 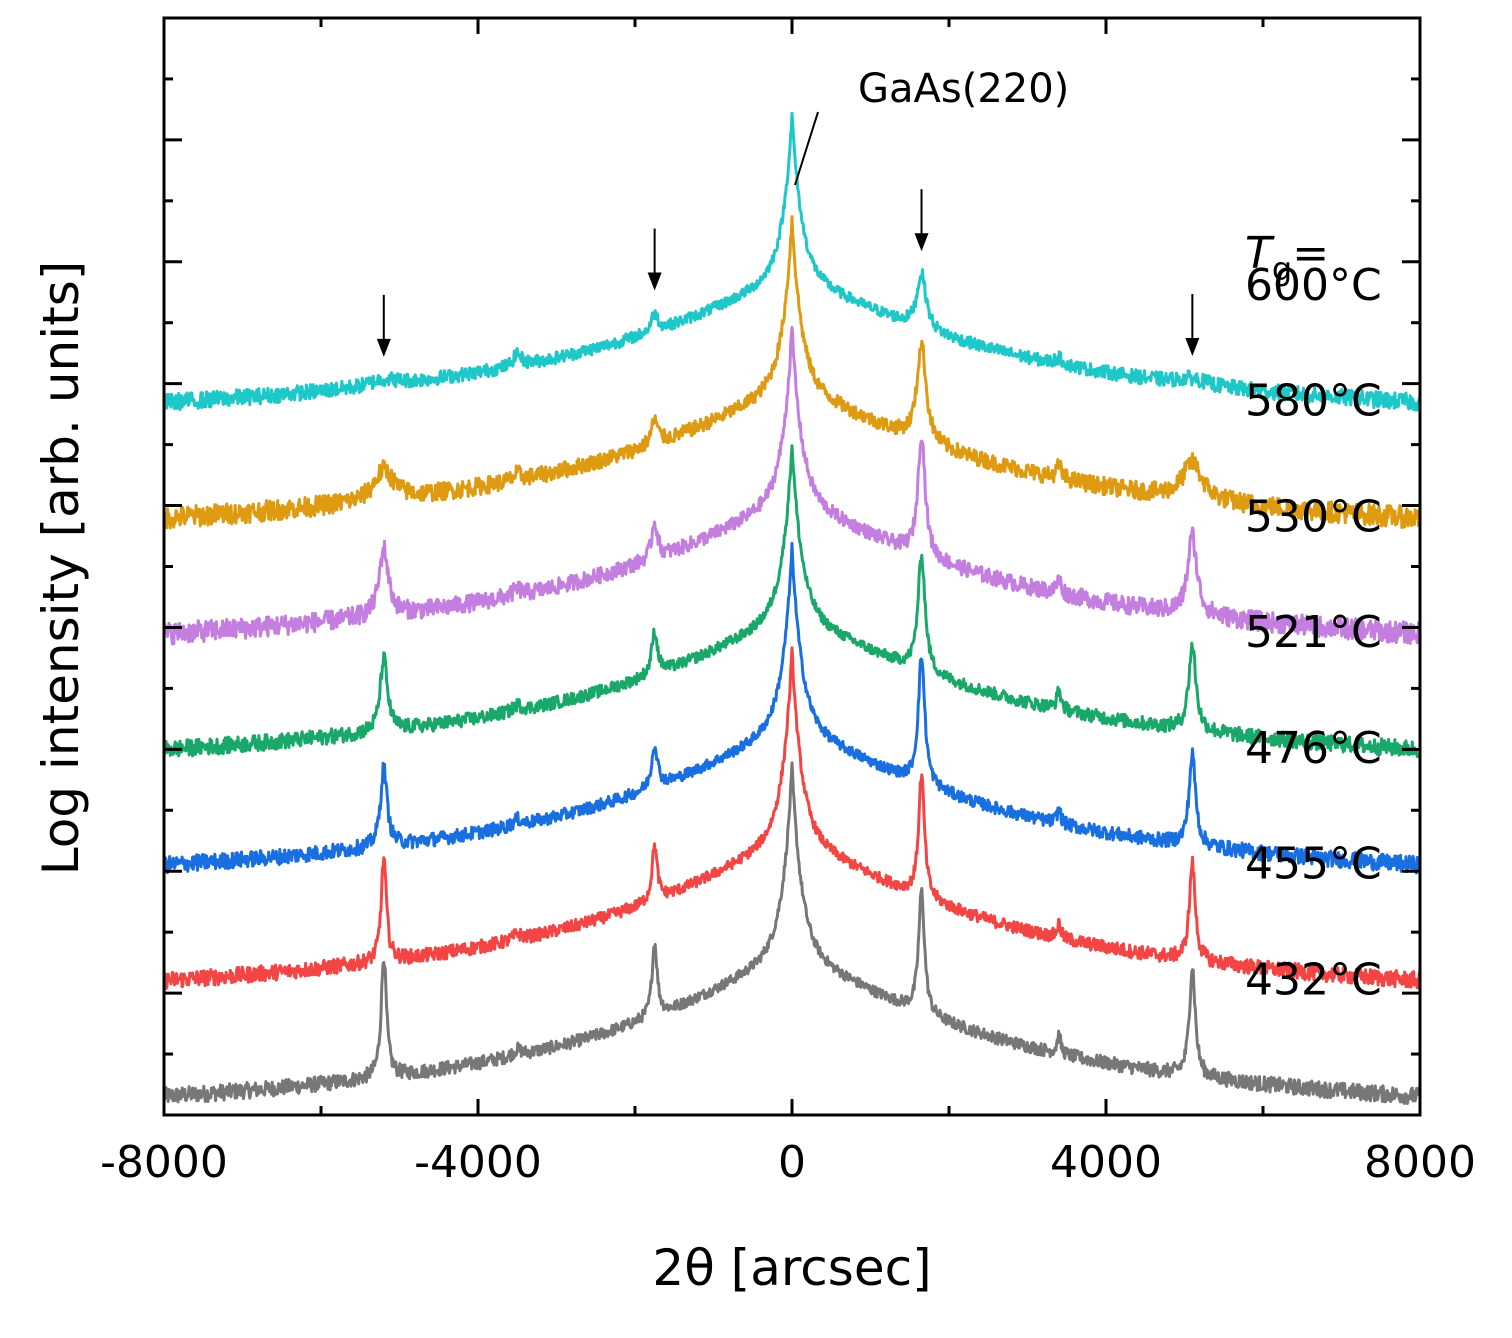 I want to click on annotation-gaas-220: GaAs(220), so click(x=963, y=89).